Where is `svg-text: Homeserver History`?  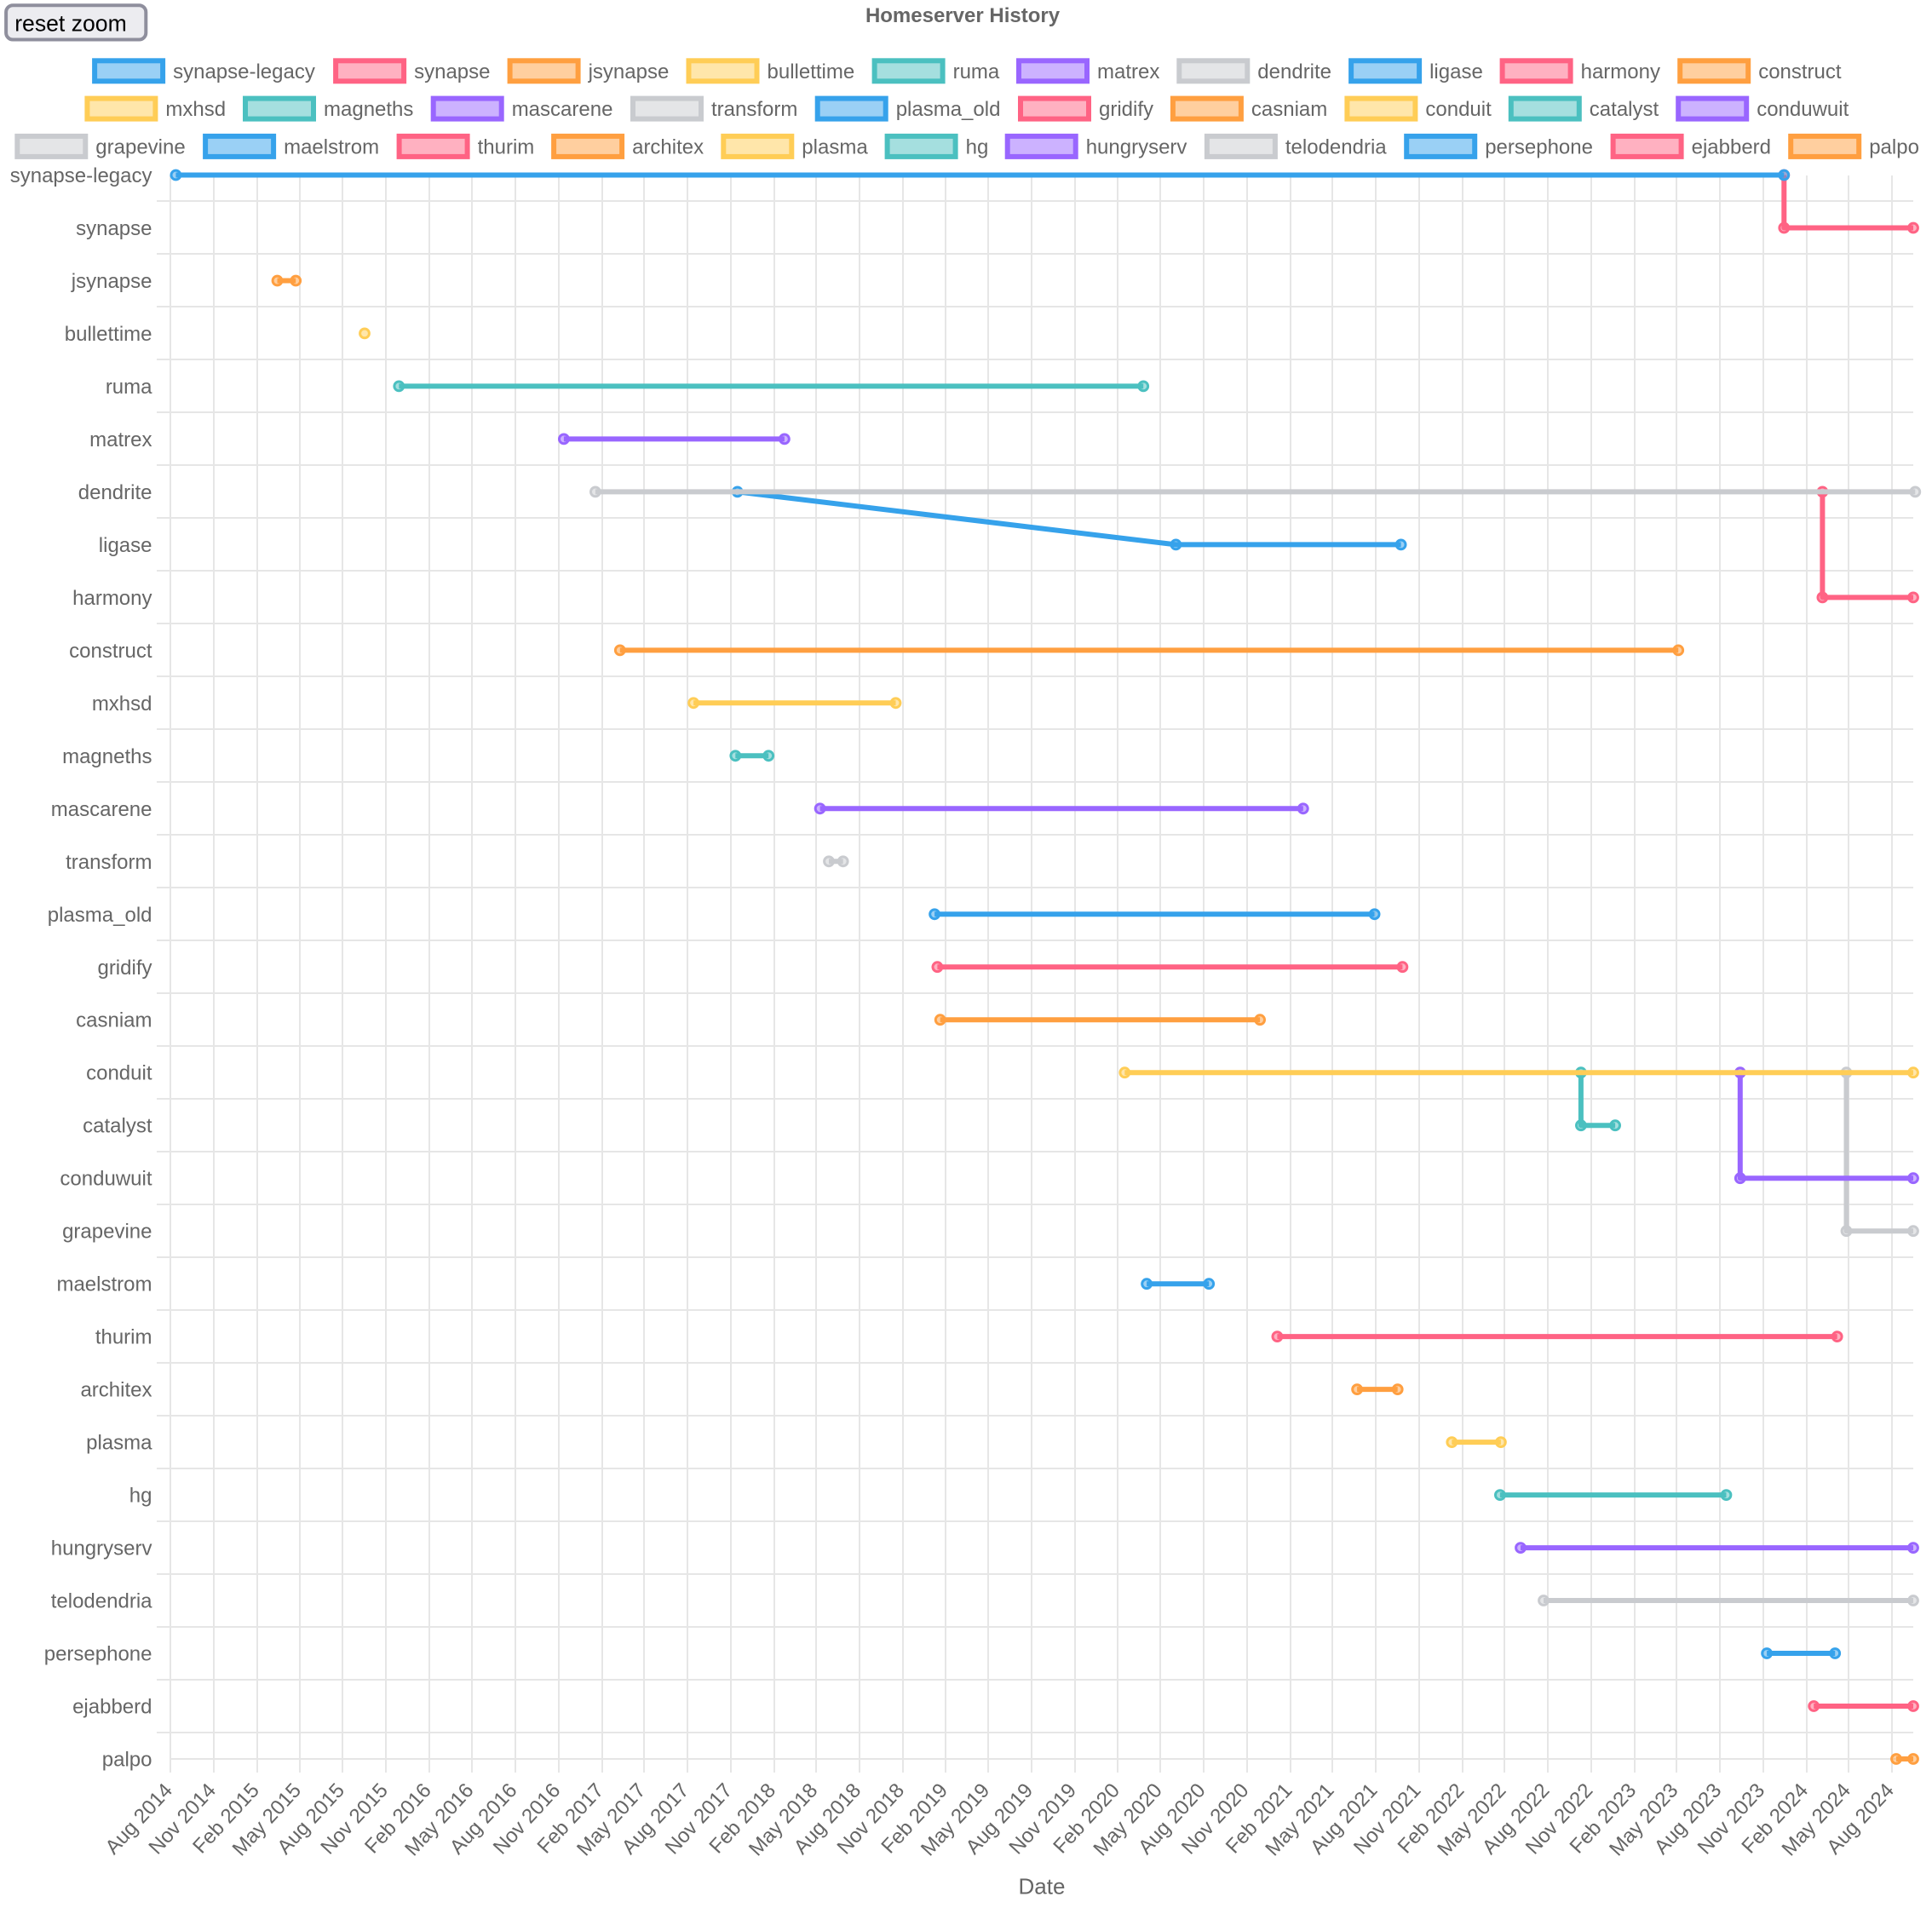 svg-text: Homeserver History is located at coordinates (963, 15).